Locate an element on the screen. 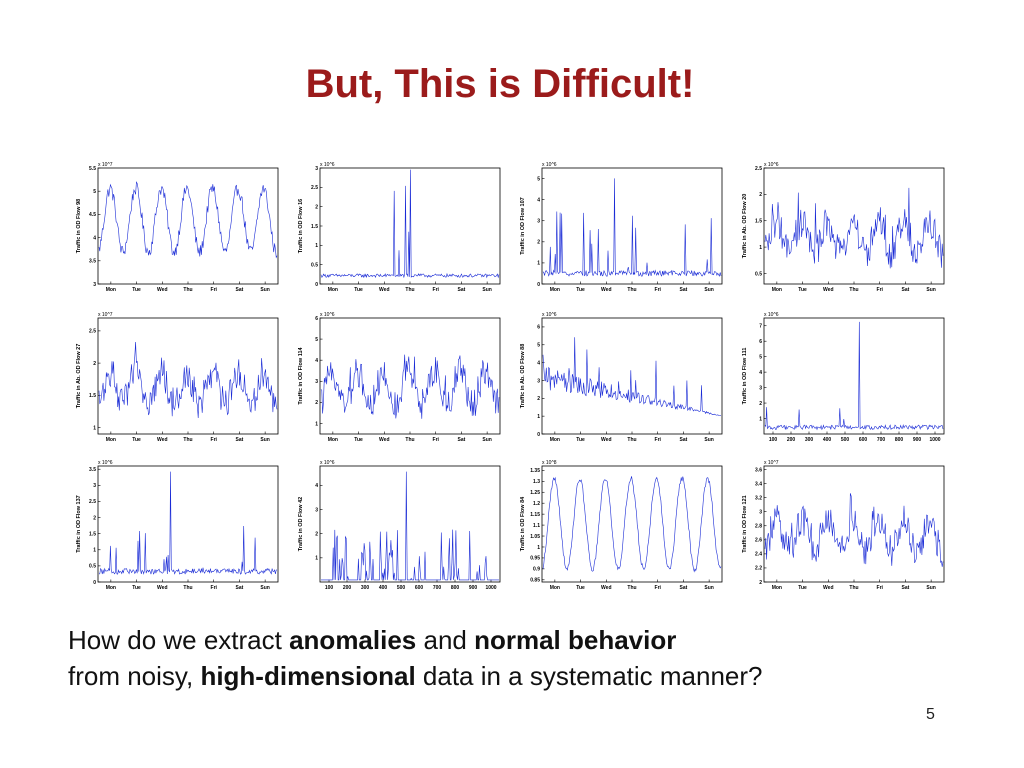  y-tick-label: 4.5 is located at coordinates (92, 215).